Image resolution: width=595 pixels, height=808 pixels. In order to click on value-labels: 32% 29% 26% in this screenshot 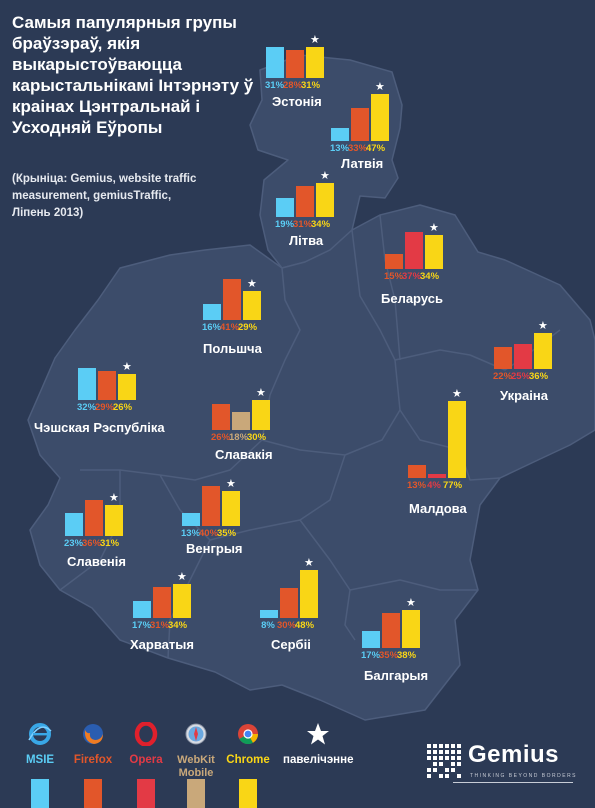, I will do `click(104, 407)`.